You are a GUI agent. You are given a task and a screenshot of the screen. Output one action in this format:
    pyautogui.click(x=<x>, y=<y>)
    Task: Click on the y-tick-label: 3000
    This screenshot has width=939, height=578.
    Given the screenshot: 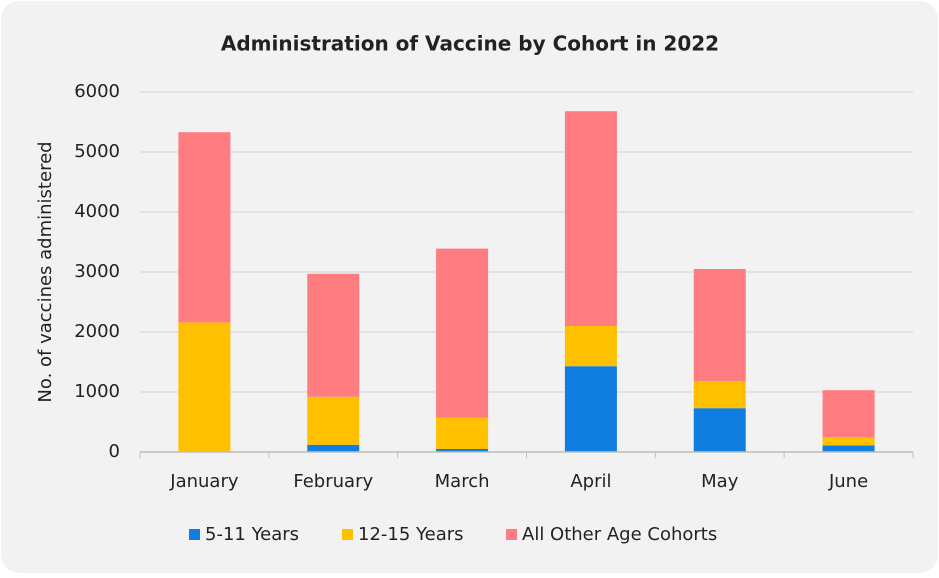 What is the action you would take?
    pyautogui.click(x=97, y=271)
    